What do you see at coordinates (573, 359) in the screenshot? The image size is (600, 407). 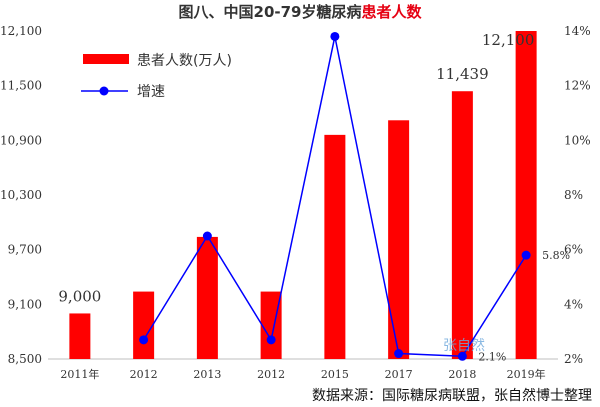 I see `right-tick-label: 2%` at bounding box center [573, 359].